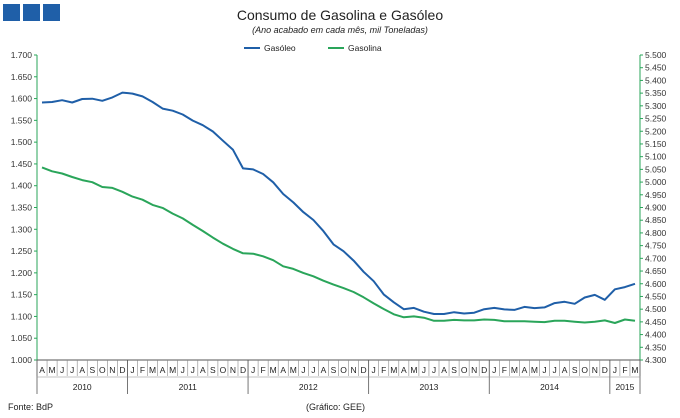 The height and width of the screenshot is (418, 680). I want to click on right-tick-label: 4.550, so click(656, 296).